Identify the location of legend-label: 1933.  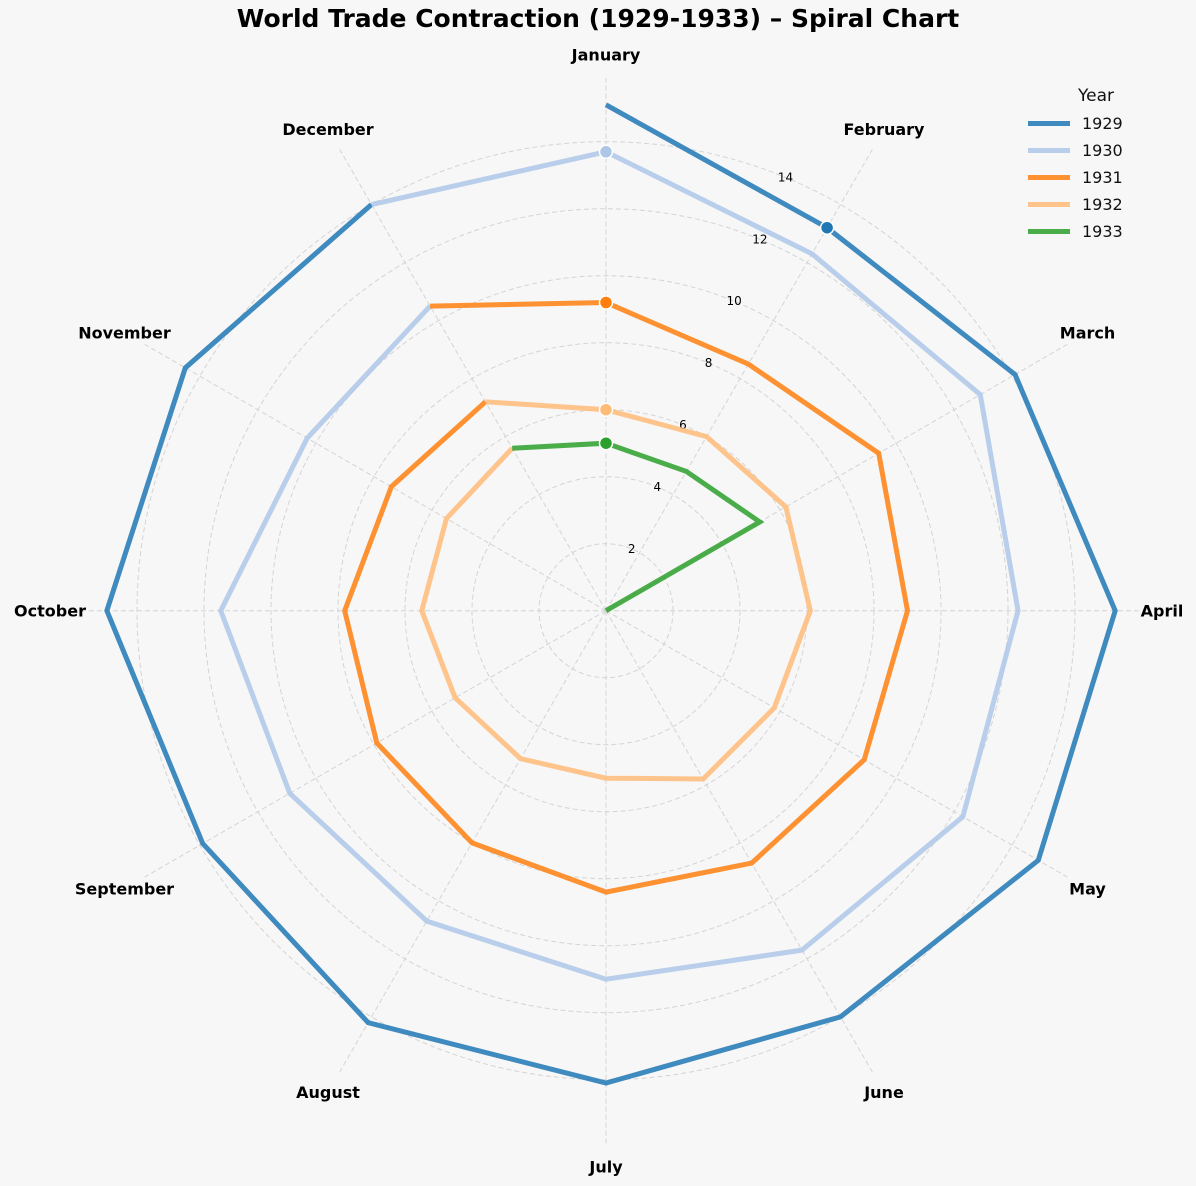
(1102, 231).